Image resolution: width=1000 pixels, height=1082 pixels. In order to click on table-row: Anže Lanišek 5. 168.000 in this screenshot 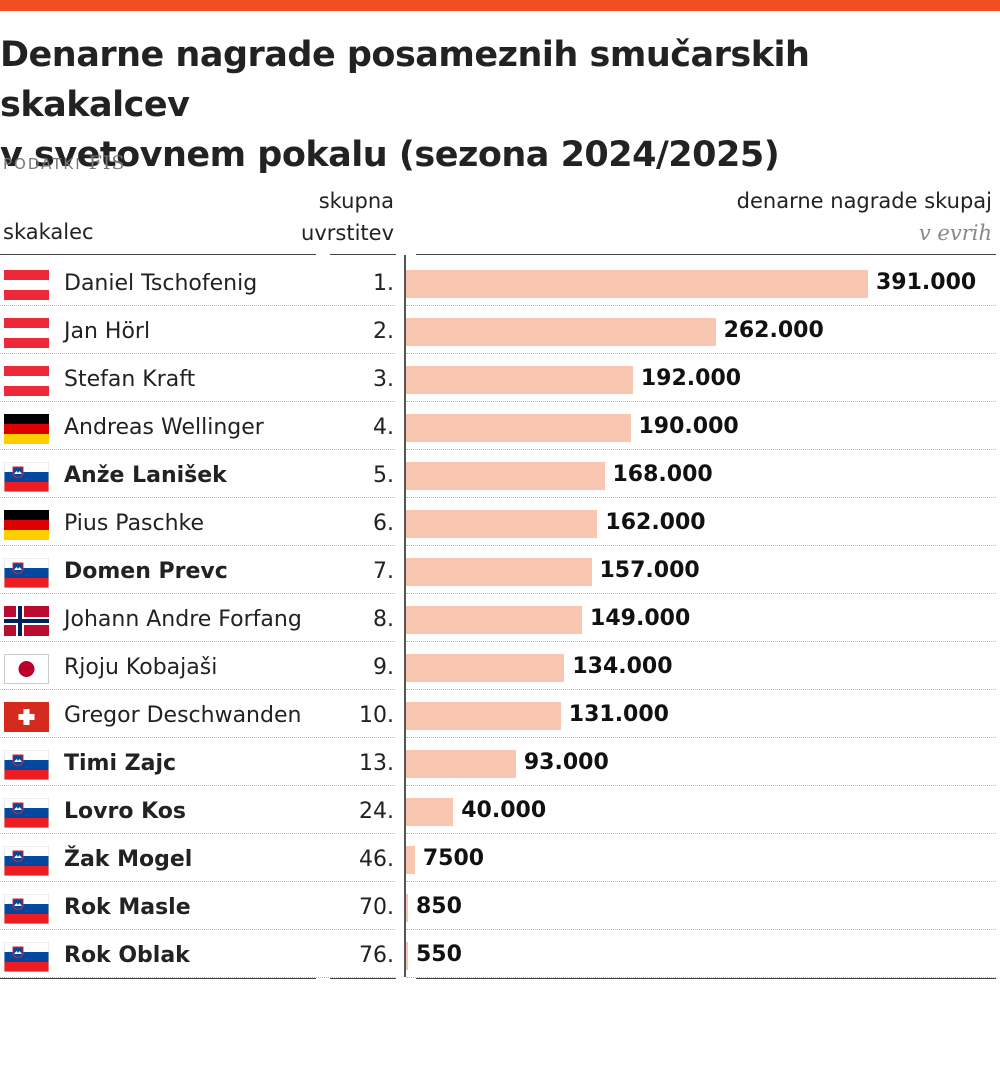, I will do `click(500, 474)`.